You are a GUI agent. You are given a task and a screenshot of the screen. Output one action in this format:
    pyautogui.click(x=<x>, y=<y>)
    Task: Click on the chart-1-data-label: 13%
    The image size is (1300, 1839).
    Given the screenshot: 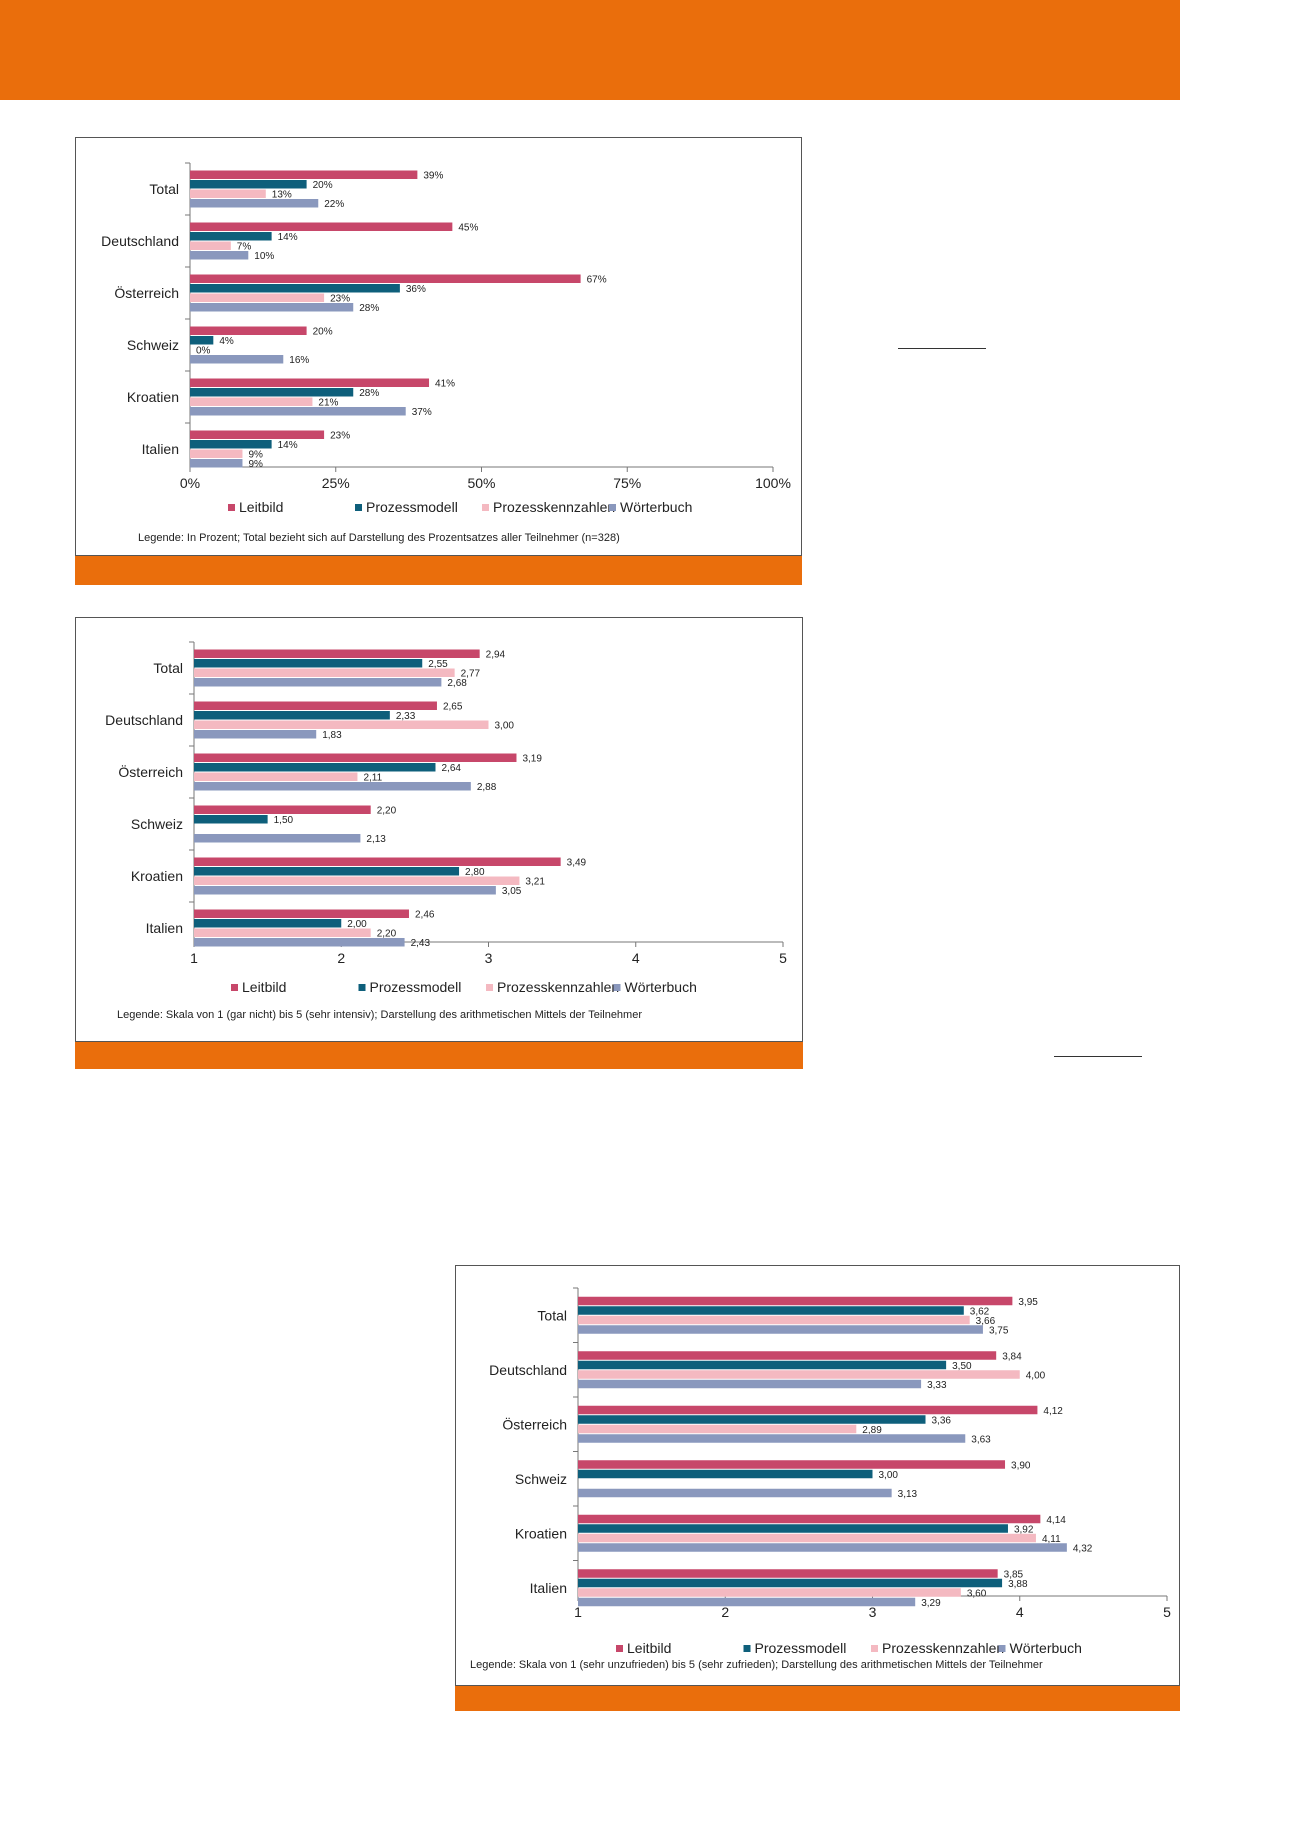 What is the action you would take?
    pyautogui.click(x=282, y=195)
    